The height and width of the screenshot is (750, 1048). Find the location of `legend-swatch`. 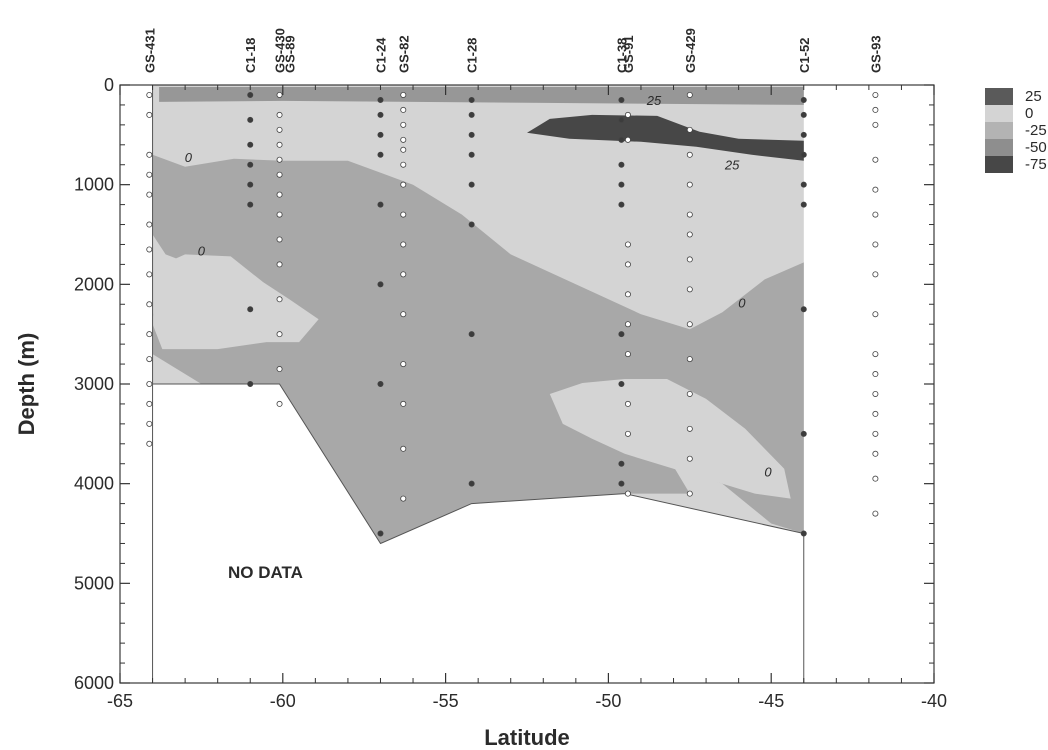

legend-swatch is located at coordinates (999, 164).